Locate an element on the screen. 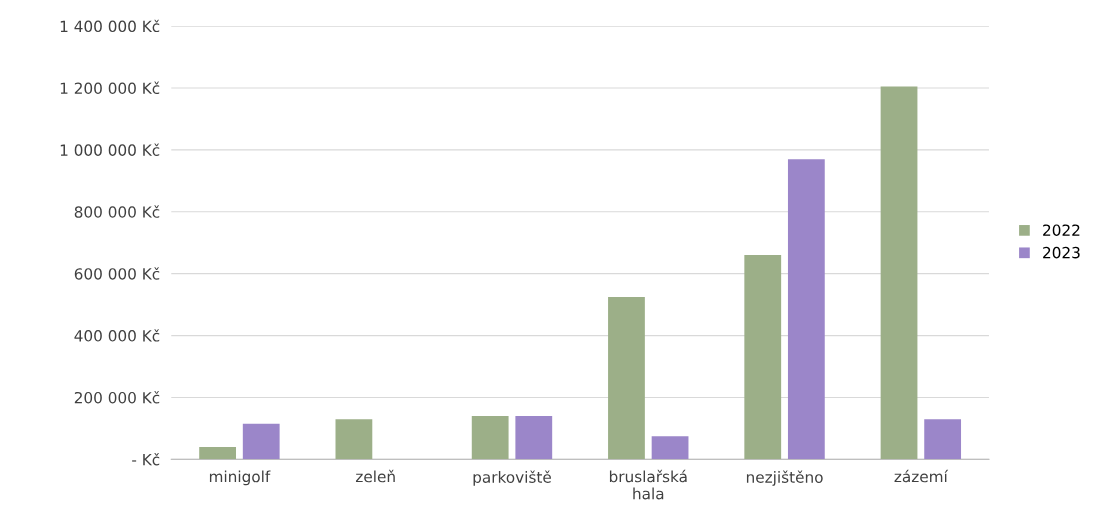 This screenshot has height=522, width=1105. y-tick-label: 200 000 Kč is located at coordinates (117, 397).